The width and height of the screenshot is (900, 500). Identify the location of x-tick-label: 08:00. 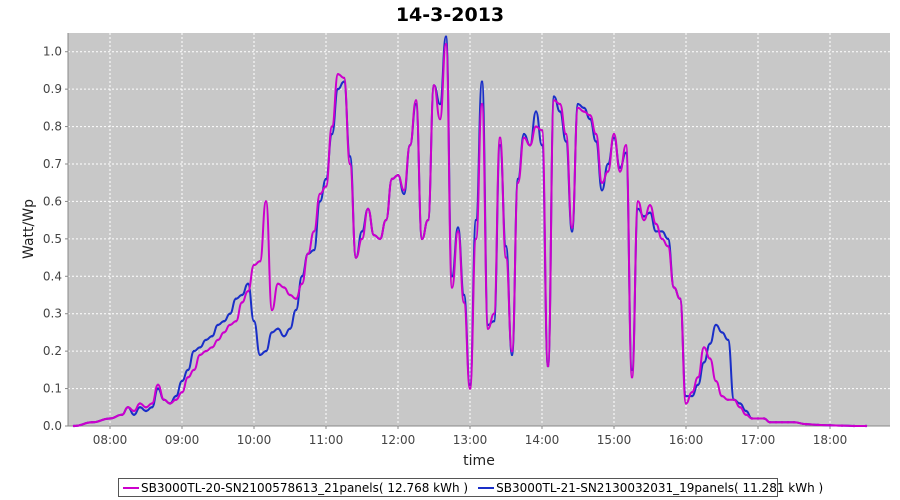
(110, 440).